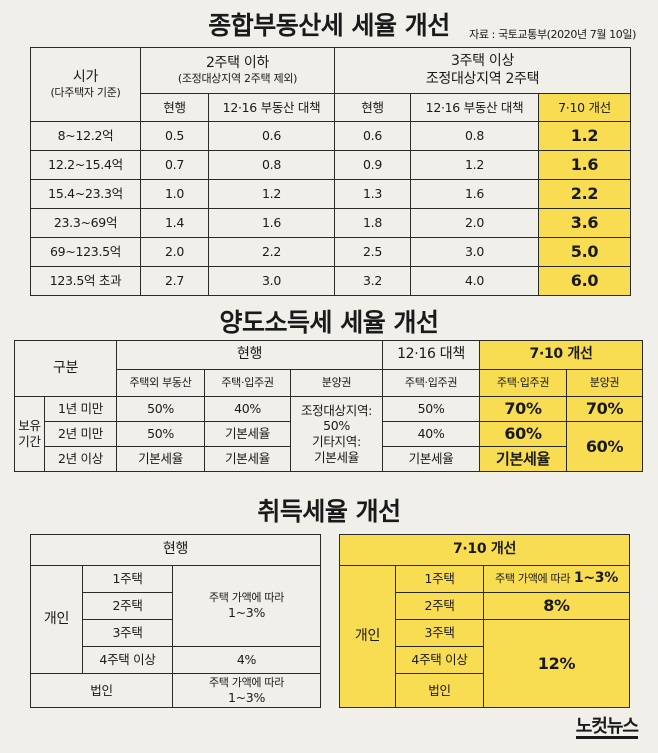  I want to click on header-market-price: 시가 (다주택자 기준), so click(85, 84).